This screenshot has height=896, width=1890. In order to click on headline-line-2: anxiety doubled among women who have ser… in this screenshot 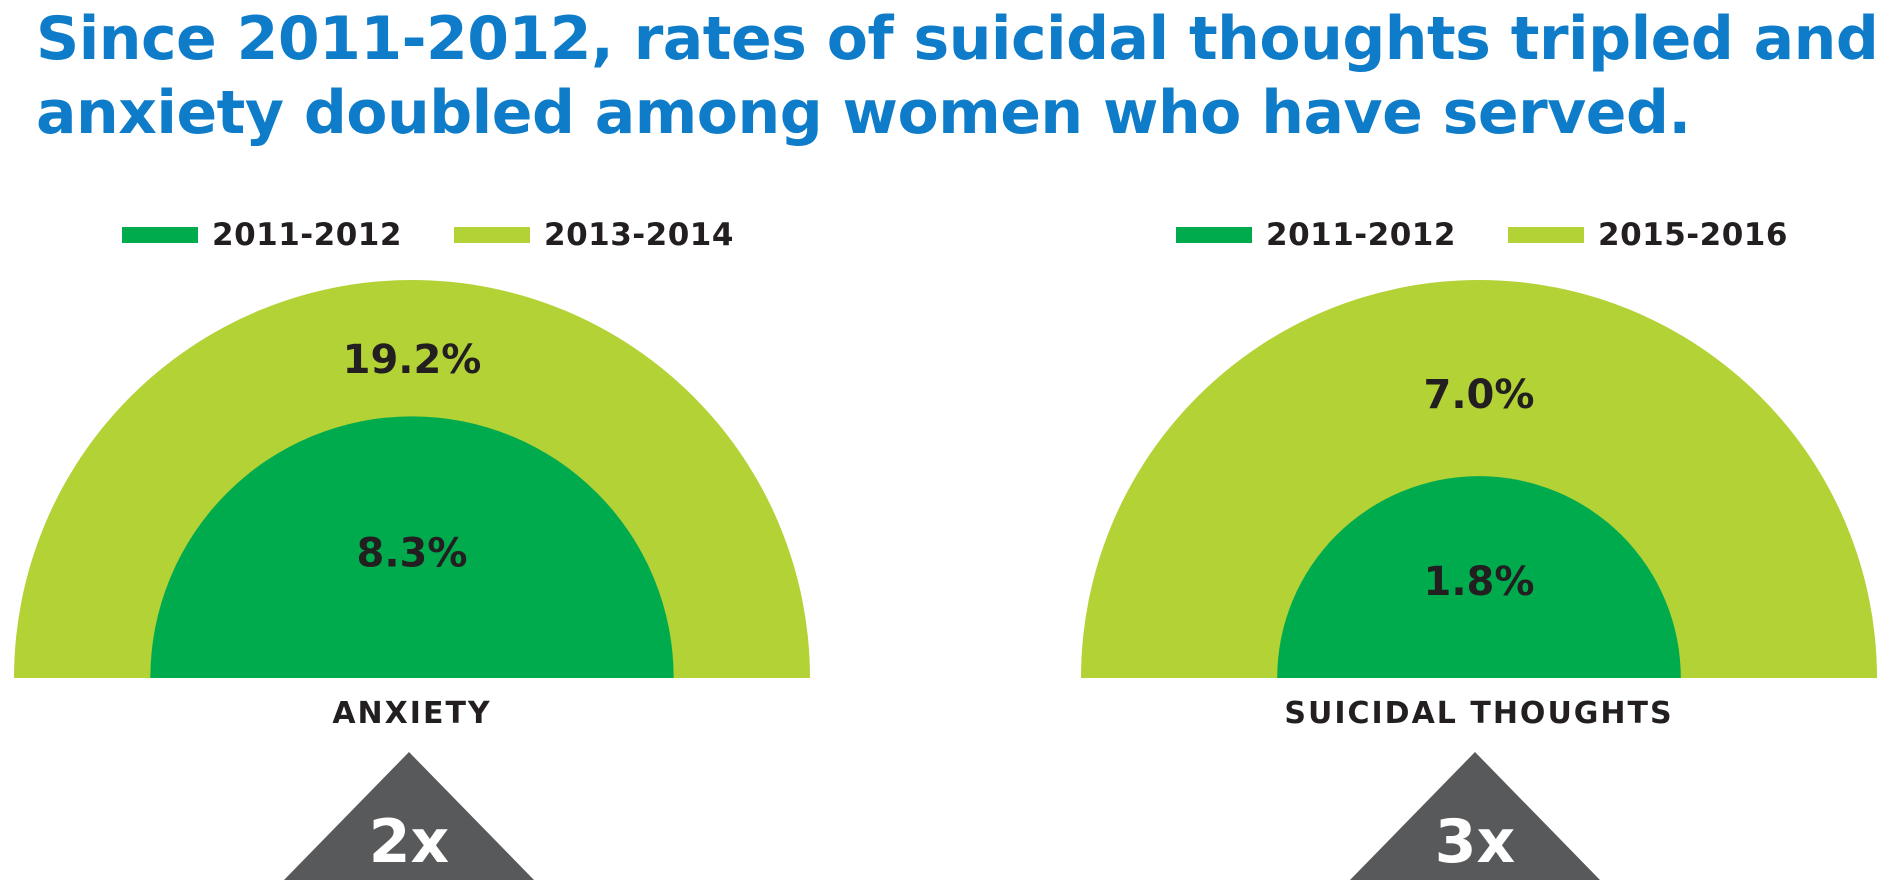, I will do `click(863, 113)`.